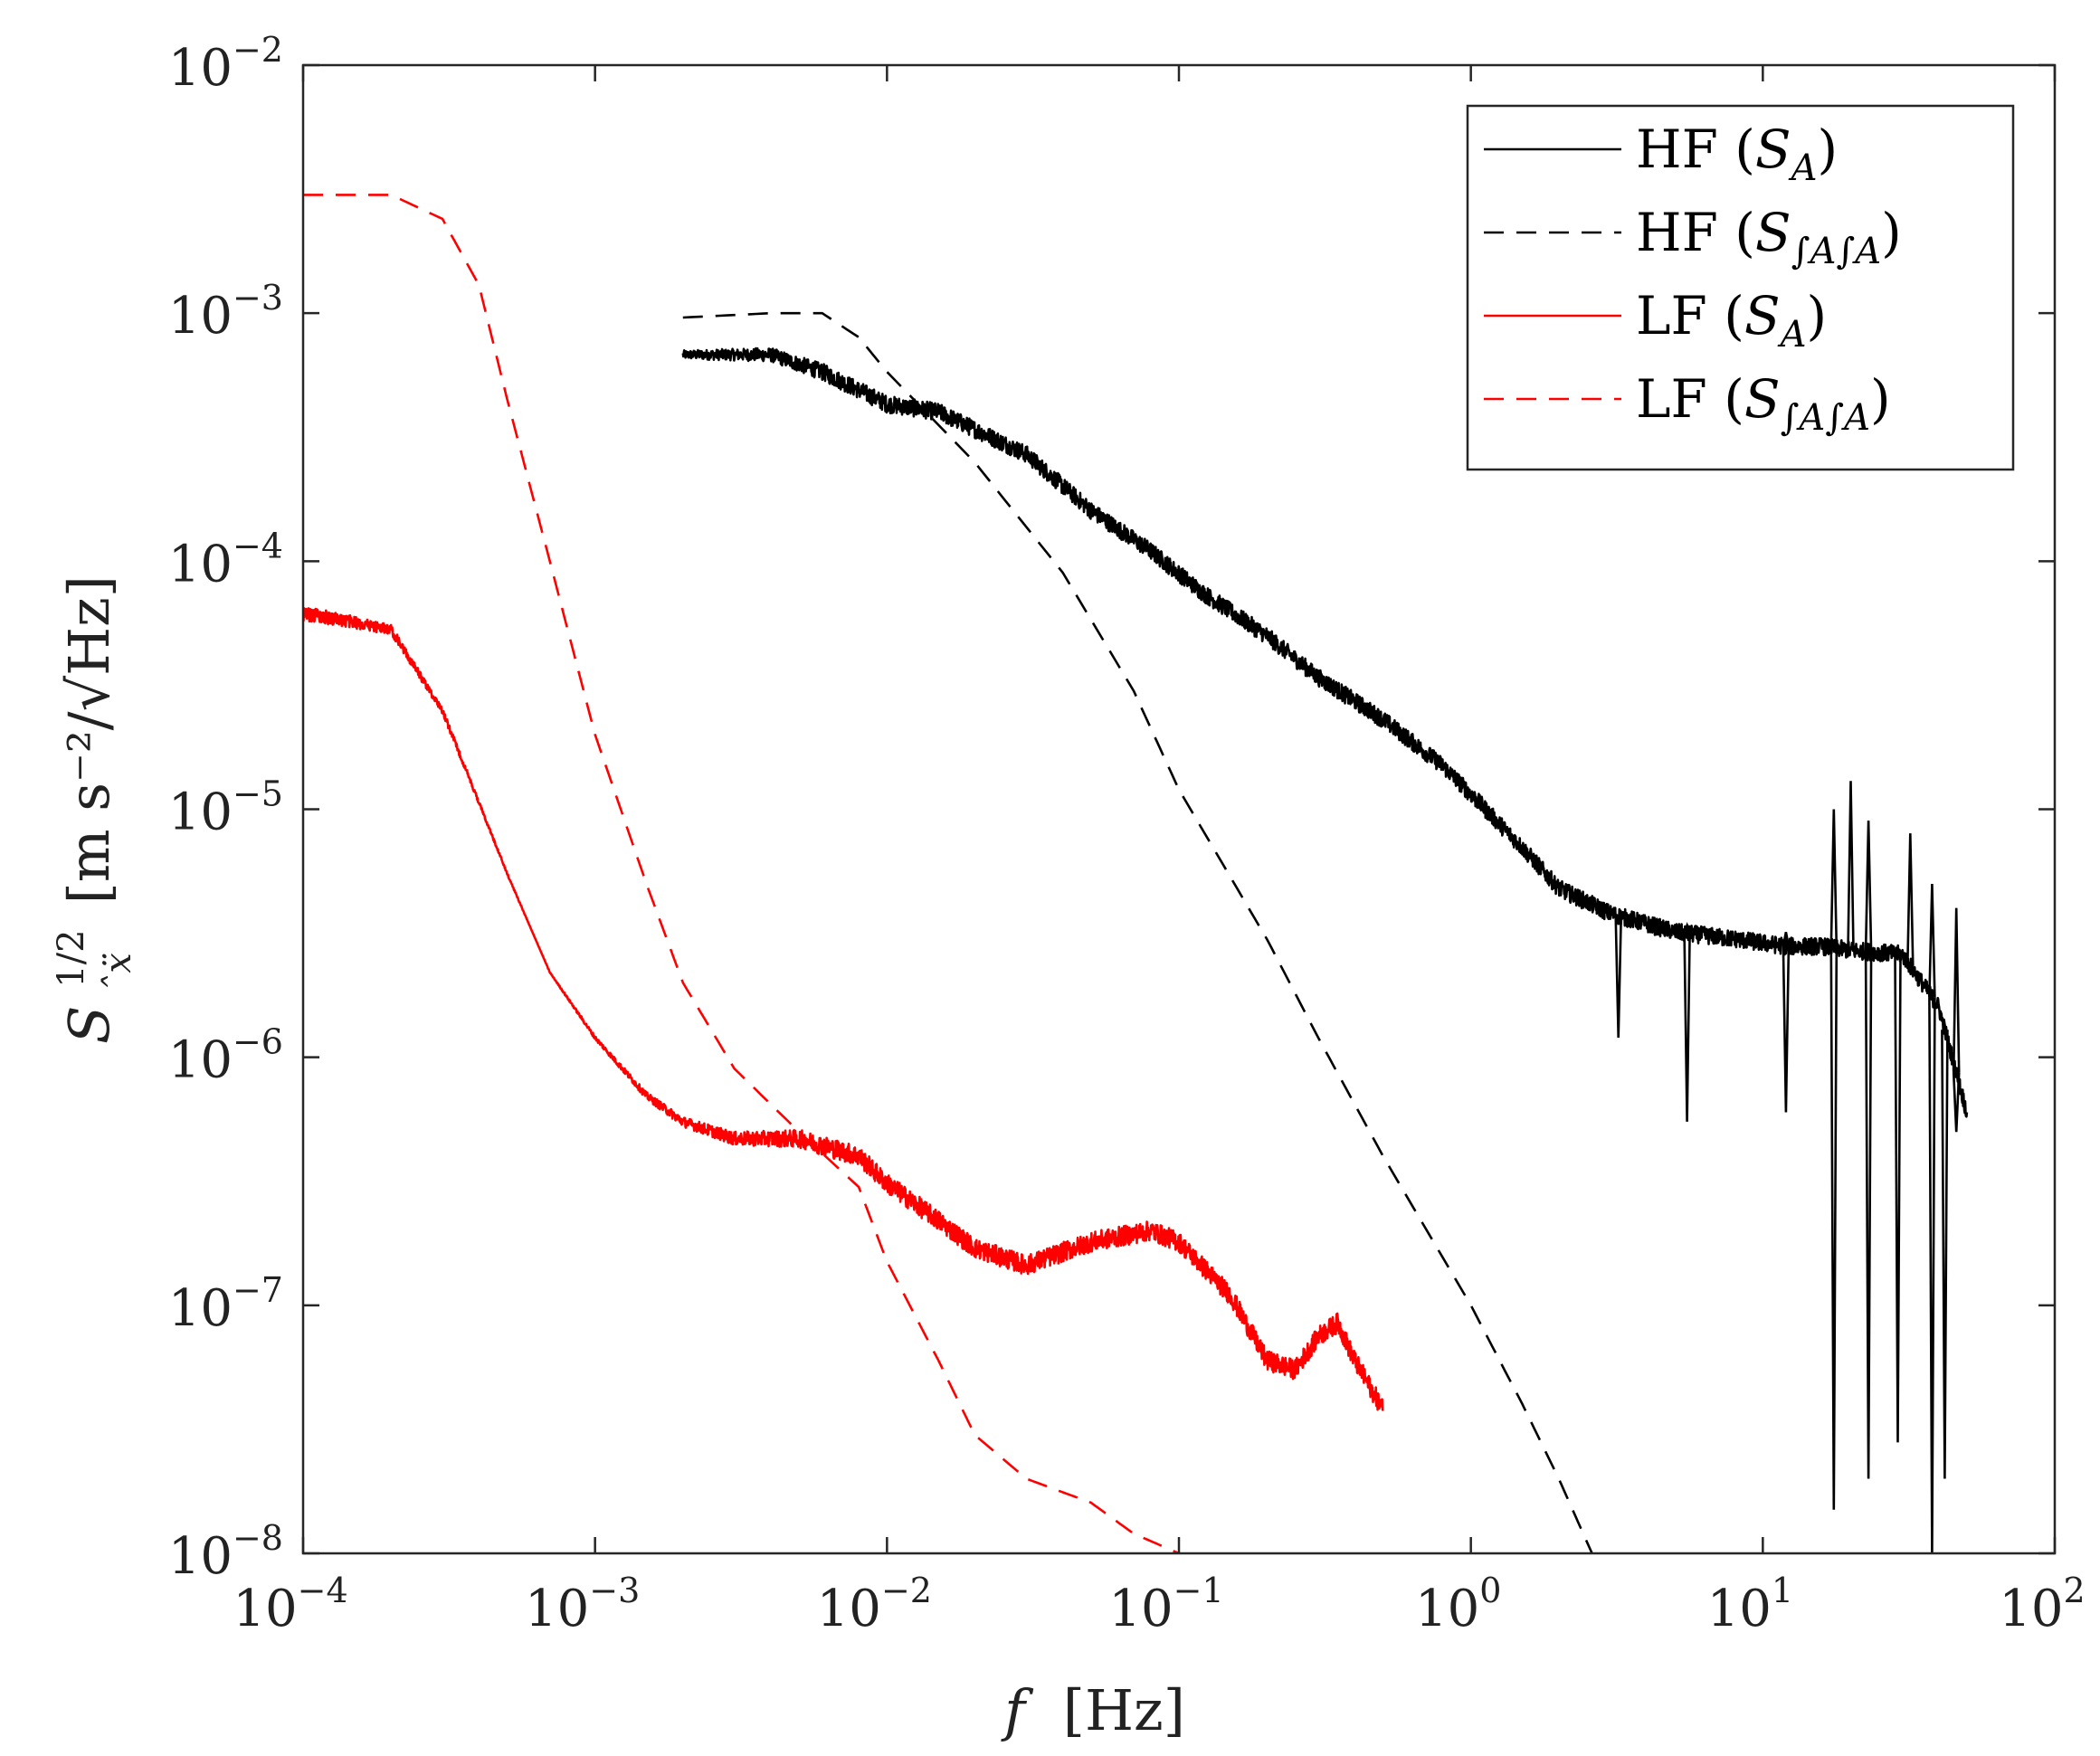 The height and width of the screenshot is (1756, 2100). I want to click on y-axis-unit: [m s⁻²/√Hz], so click(89, 739).